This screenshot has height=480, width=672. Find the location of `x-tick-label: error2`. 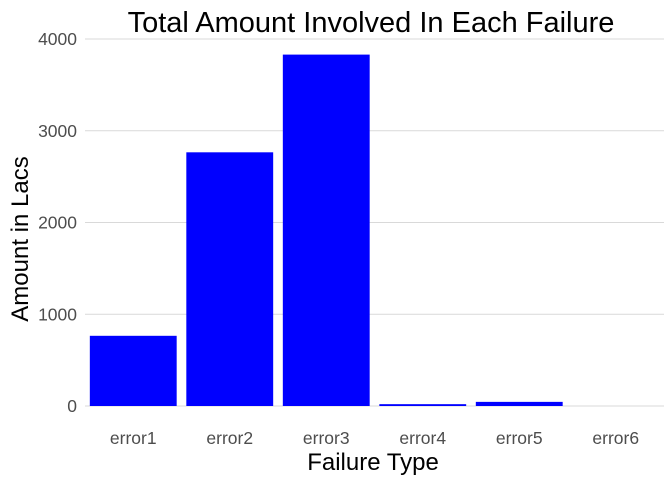

x-tick-label: error2 is located at coordinates (229, 438).